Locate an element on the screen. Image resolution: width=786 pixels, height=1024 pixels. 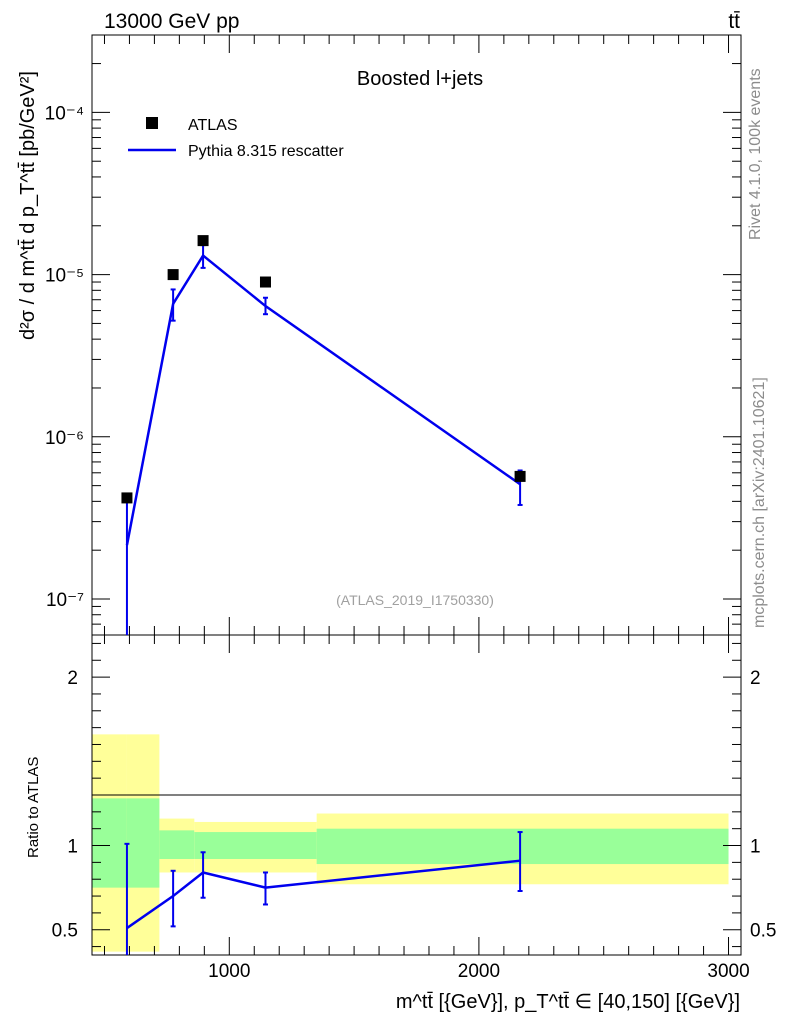
ratio-tick-label-right-0: 0.5 is located at coordinates (763, 931).